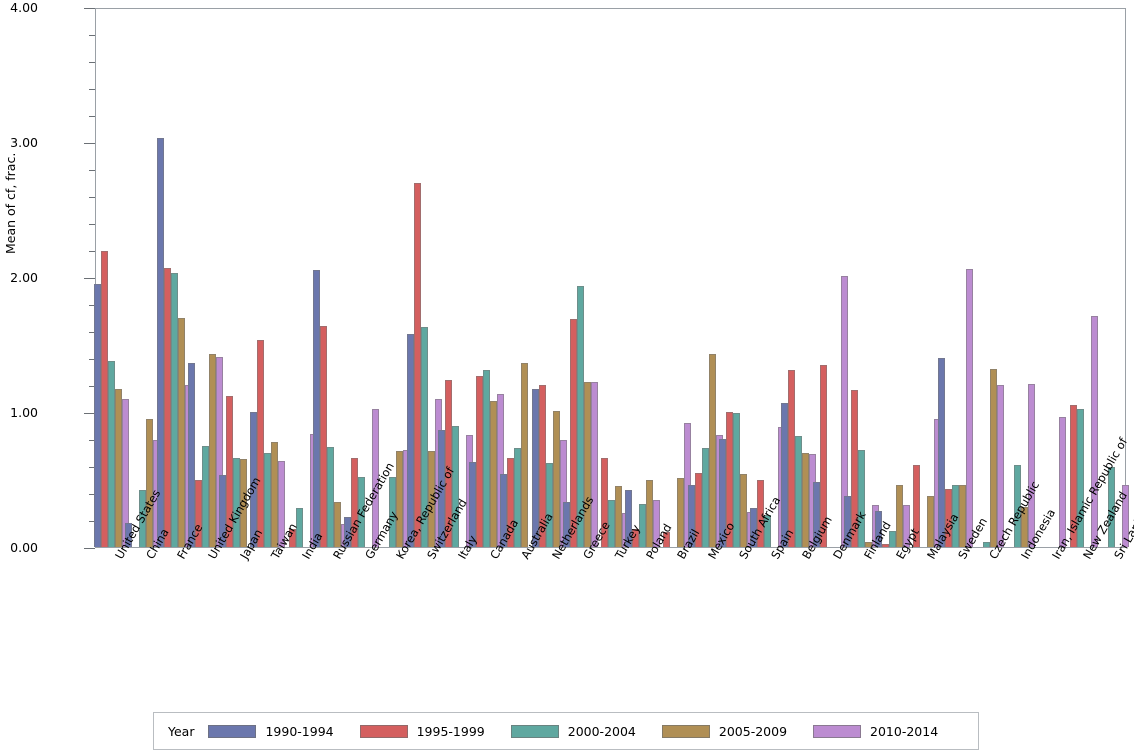 This screenshot has width=1134, height=756. I want to click on legend-entry: 1995-1999, so click(422, 731).